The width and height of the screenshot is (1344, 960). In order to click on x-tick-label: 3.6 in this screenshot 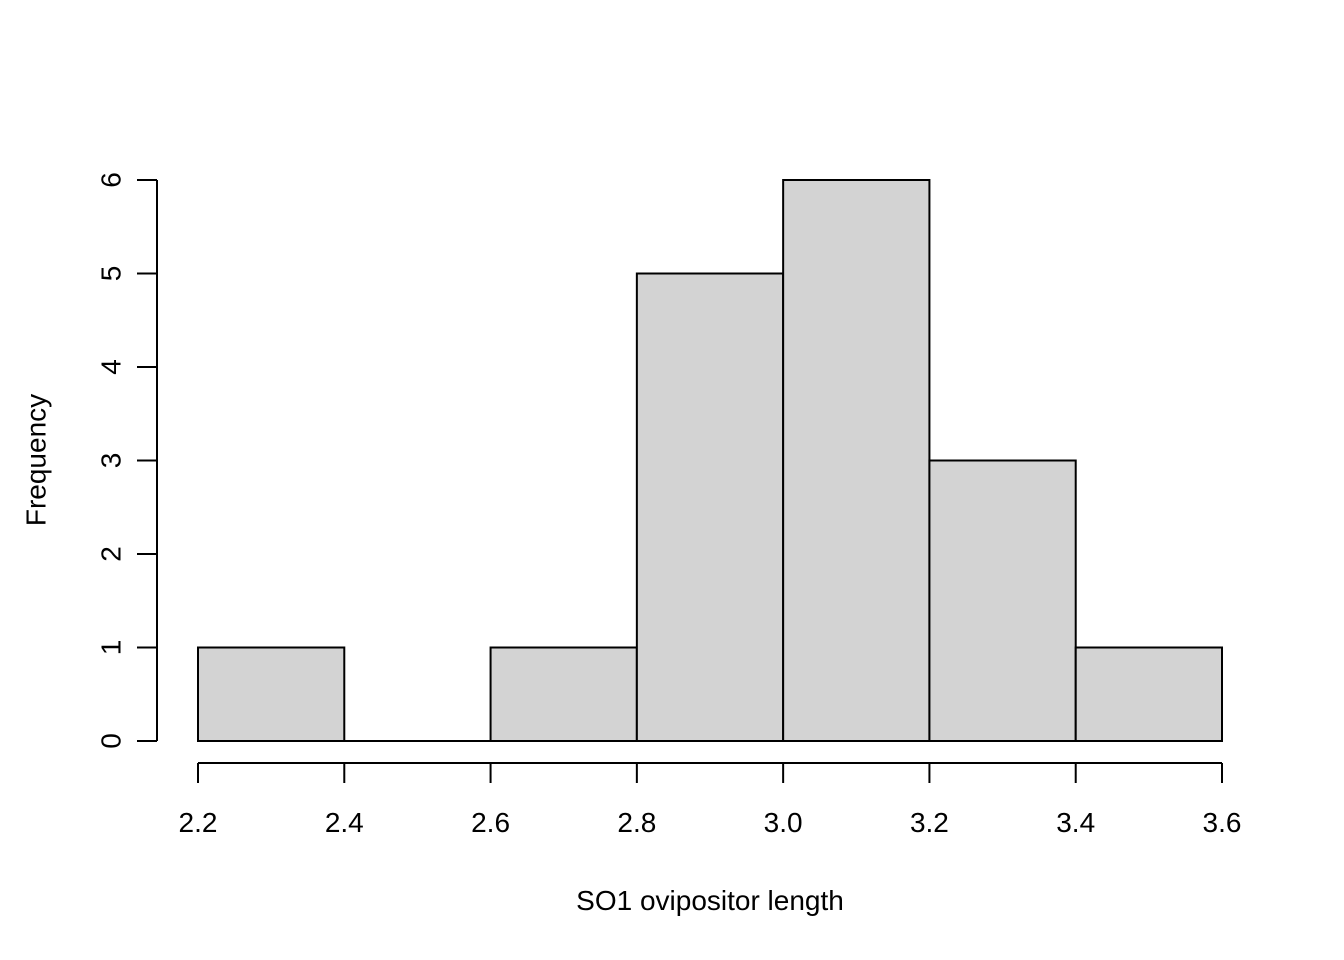, I will do `click(1222, 822)`.